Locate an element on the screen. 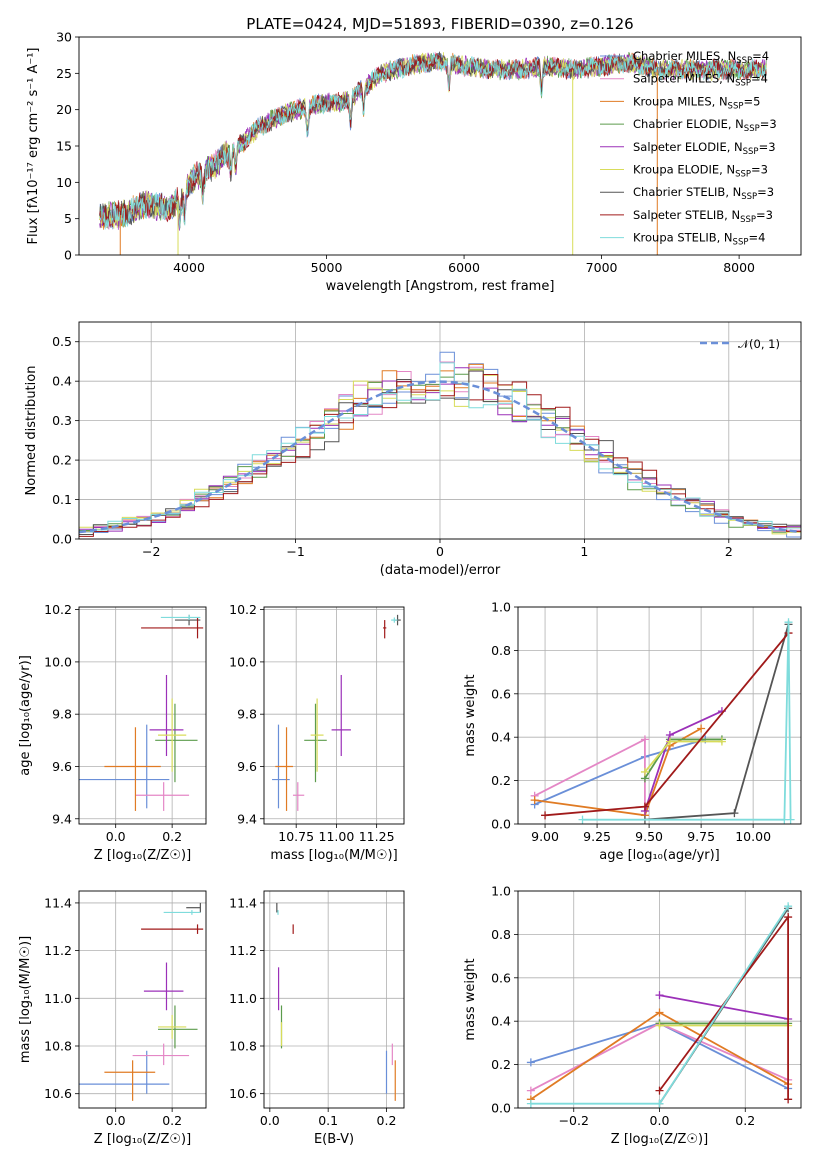  y-tick-label: 0.1 is located at coordinates (62, 499).